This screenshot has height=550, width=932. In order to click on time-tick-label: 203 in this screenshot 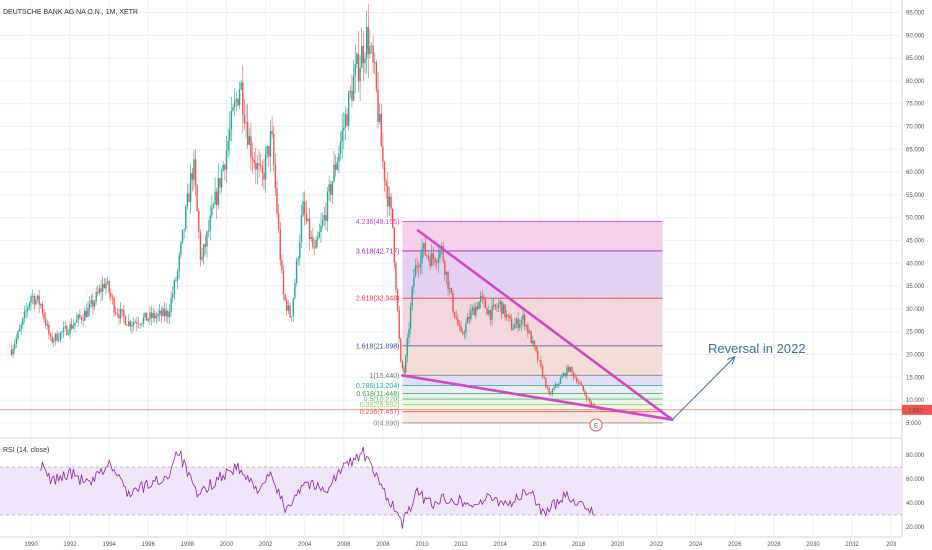, I will do `click(891, 545)`.